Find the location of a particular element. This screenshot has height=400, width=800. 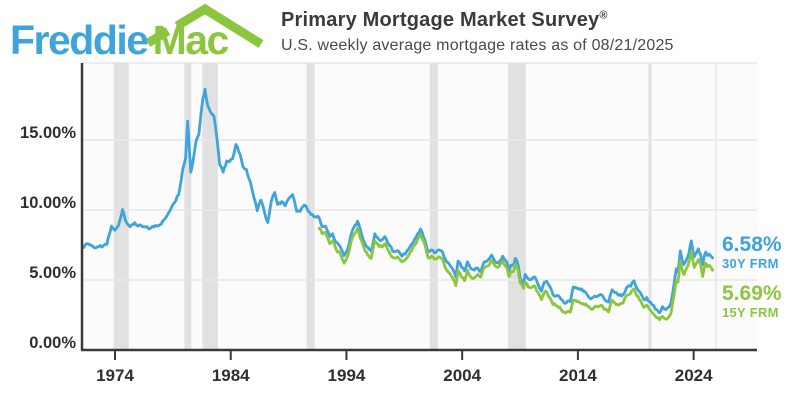

series-line-15y-frm is located at coordinates (515, 274).